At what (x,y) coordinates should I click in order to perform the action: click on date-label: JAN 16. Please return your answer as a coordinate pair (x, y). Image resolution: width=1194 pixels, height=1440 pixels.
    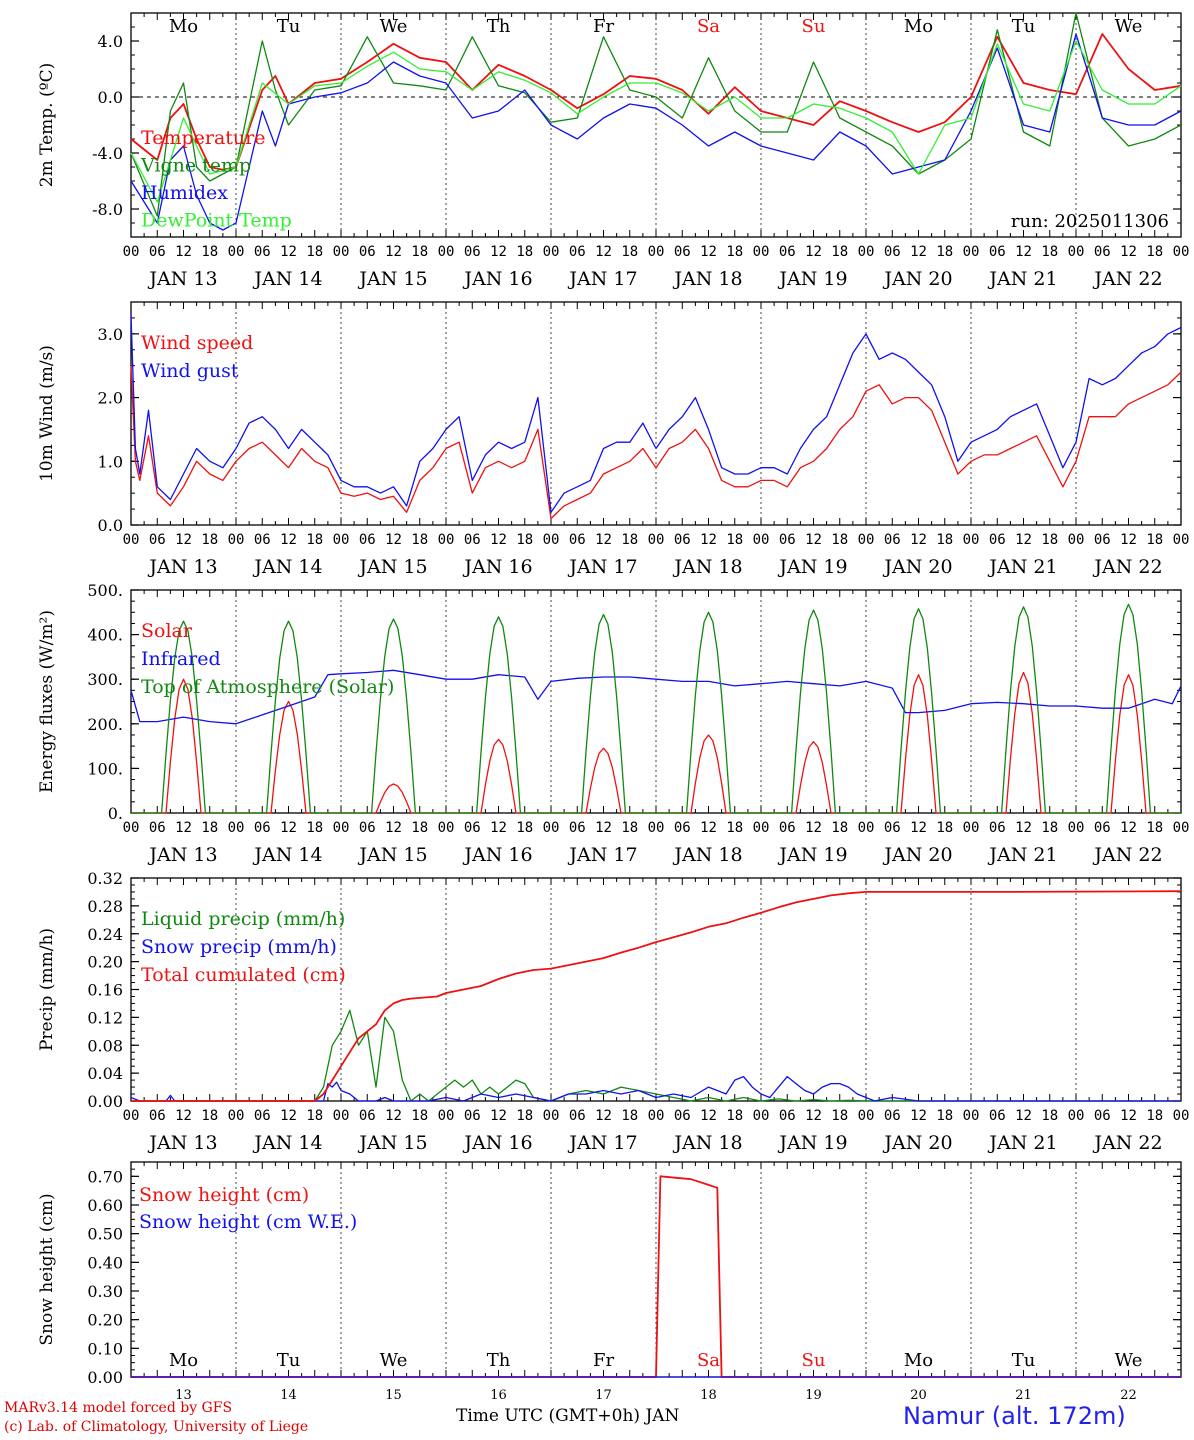
    Looking at the image, I should click on (497, 279).